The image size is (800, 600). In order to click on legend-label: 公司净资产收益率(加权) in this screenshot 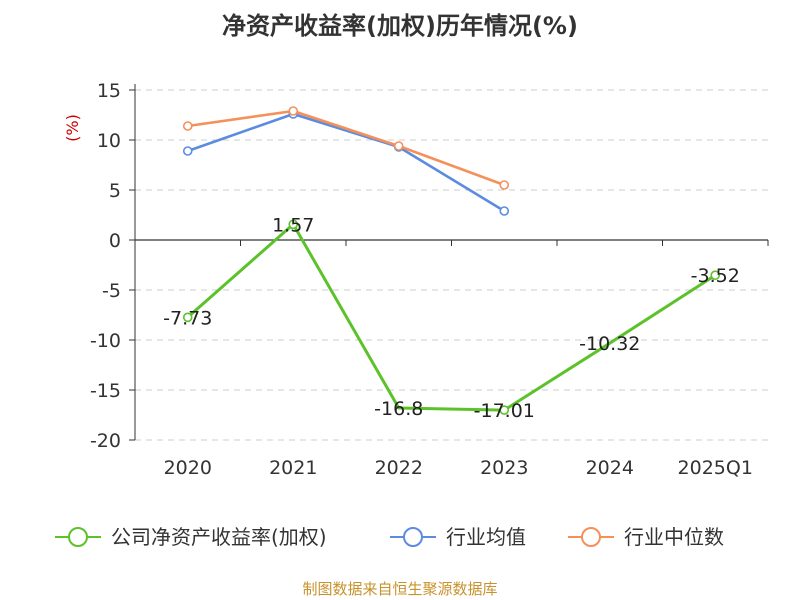, I will do `click(219, 537)`.